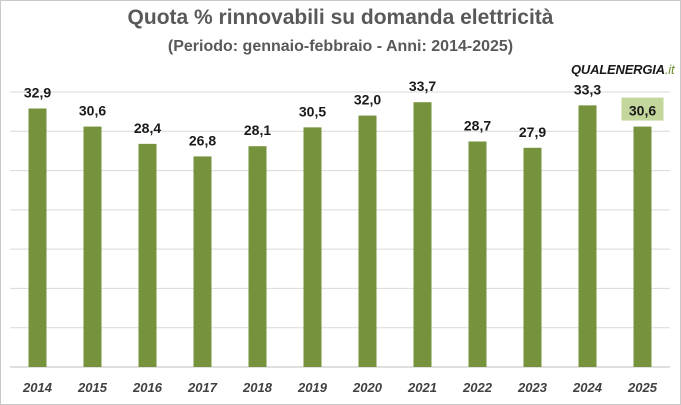 This screenshot has height=405, width=681. I want to click on highlight-label-background, so click(642, 109).